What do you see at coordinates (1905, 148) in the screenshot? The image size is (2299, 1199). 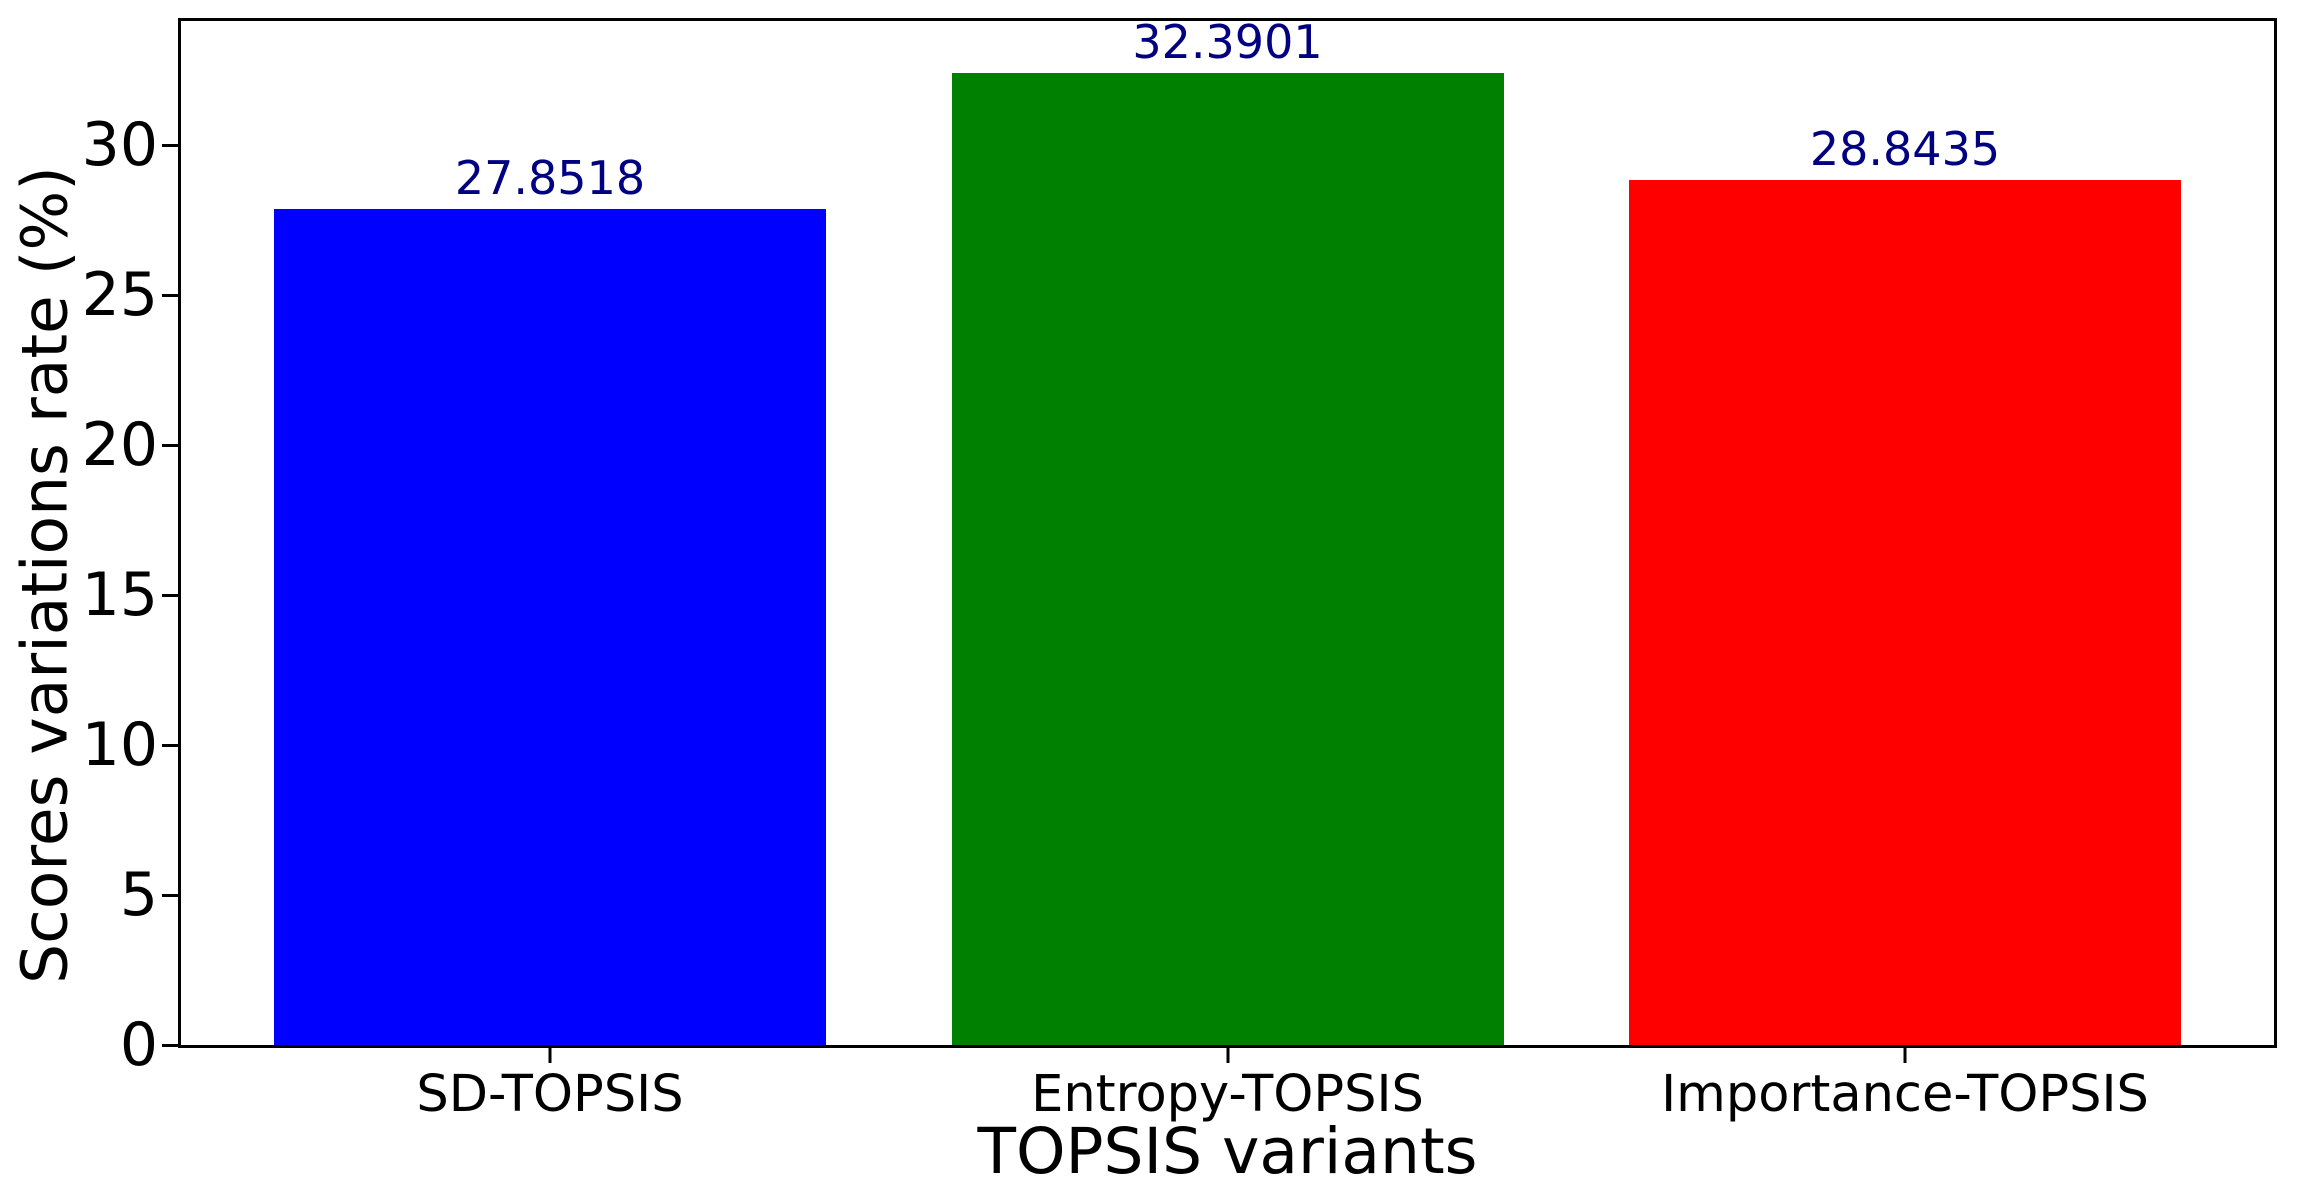 I see `bar-value-label: 28.8435` at bounding box center [1905, 148].